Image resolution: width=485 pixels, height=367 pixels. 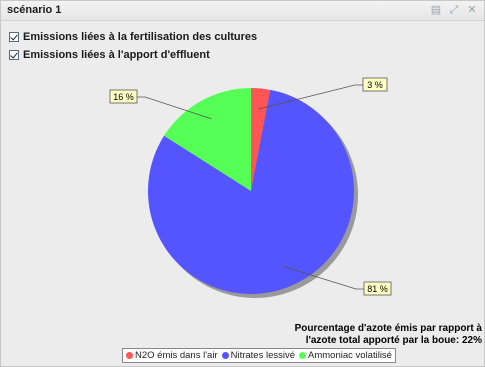 I want to click on pie-label: 16 %, so click(x=123, y=97).